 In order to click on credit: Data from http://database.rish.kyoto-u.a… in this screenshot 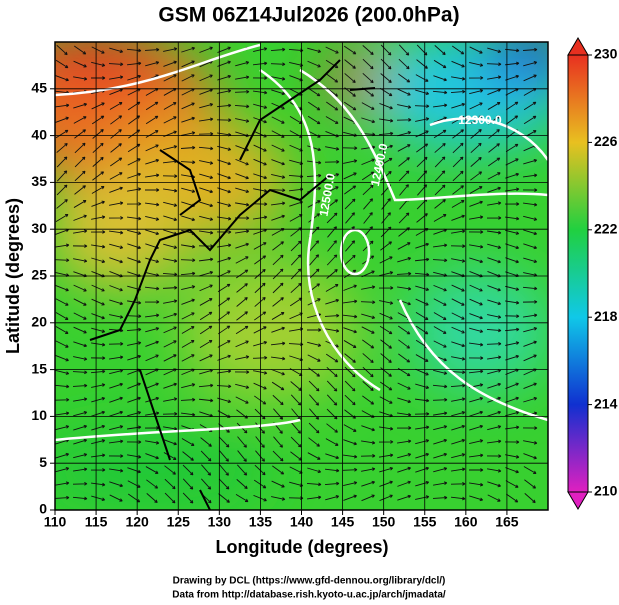, I will do `click(309, 595)`.